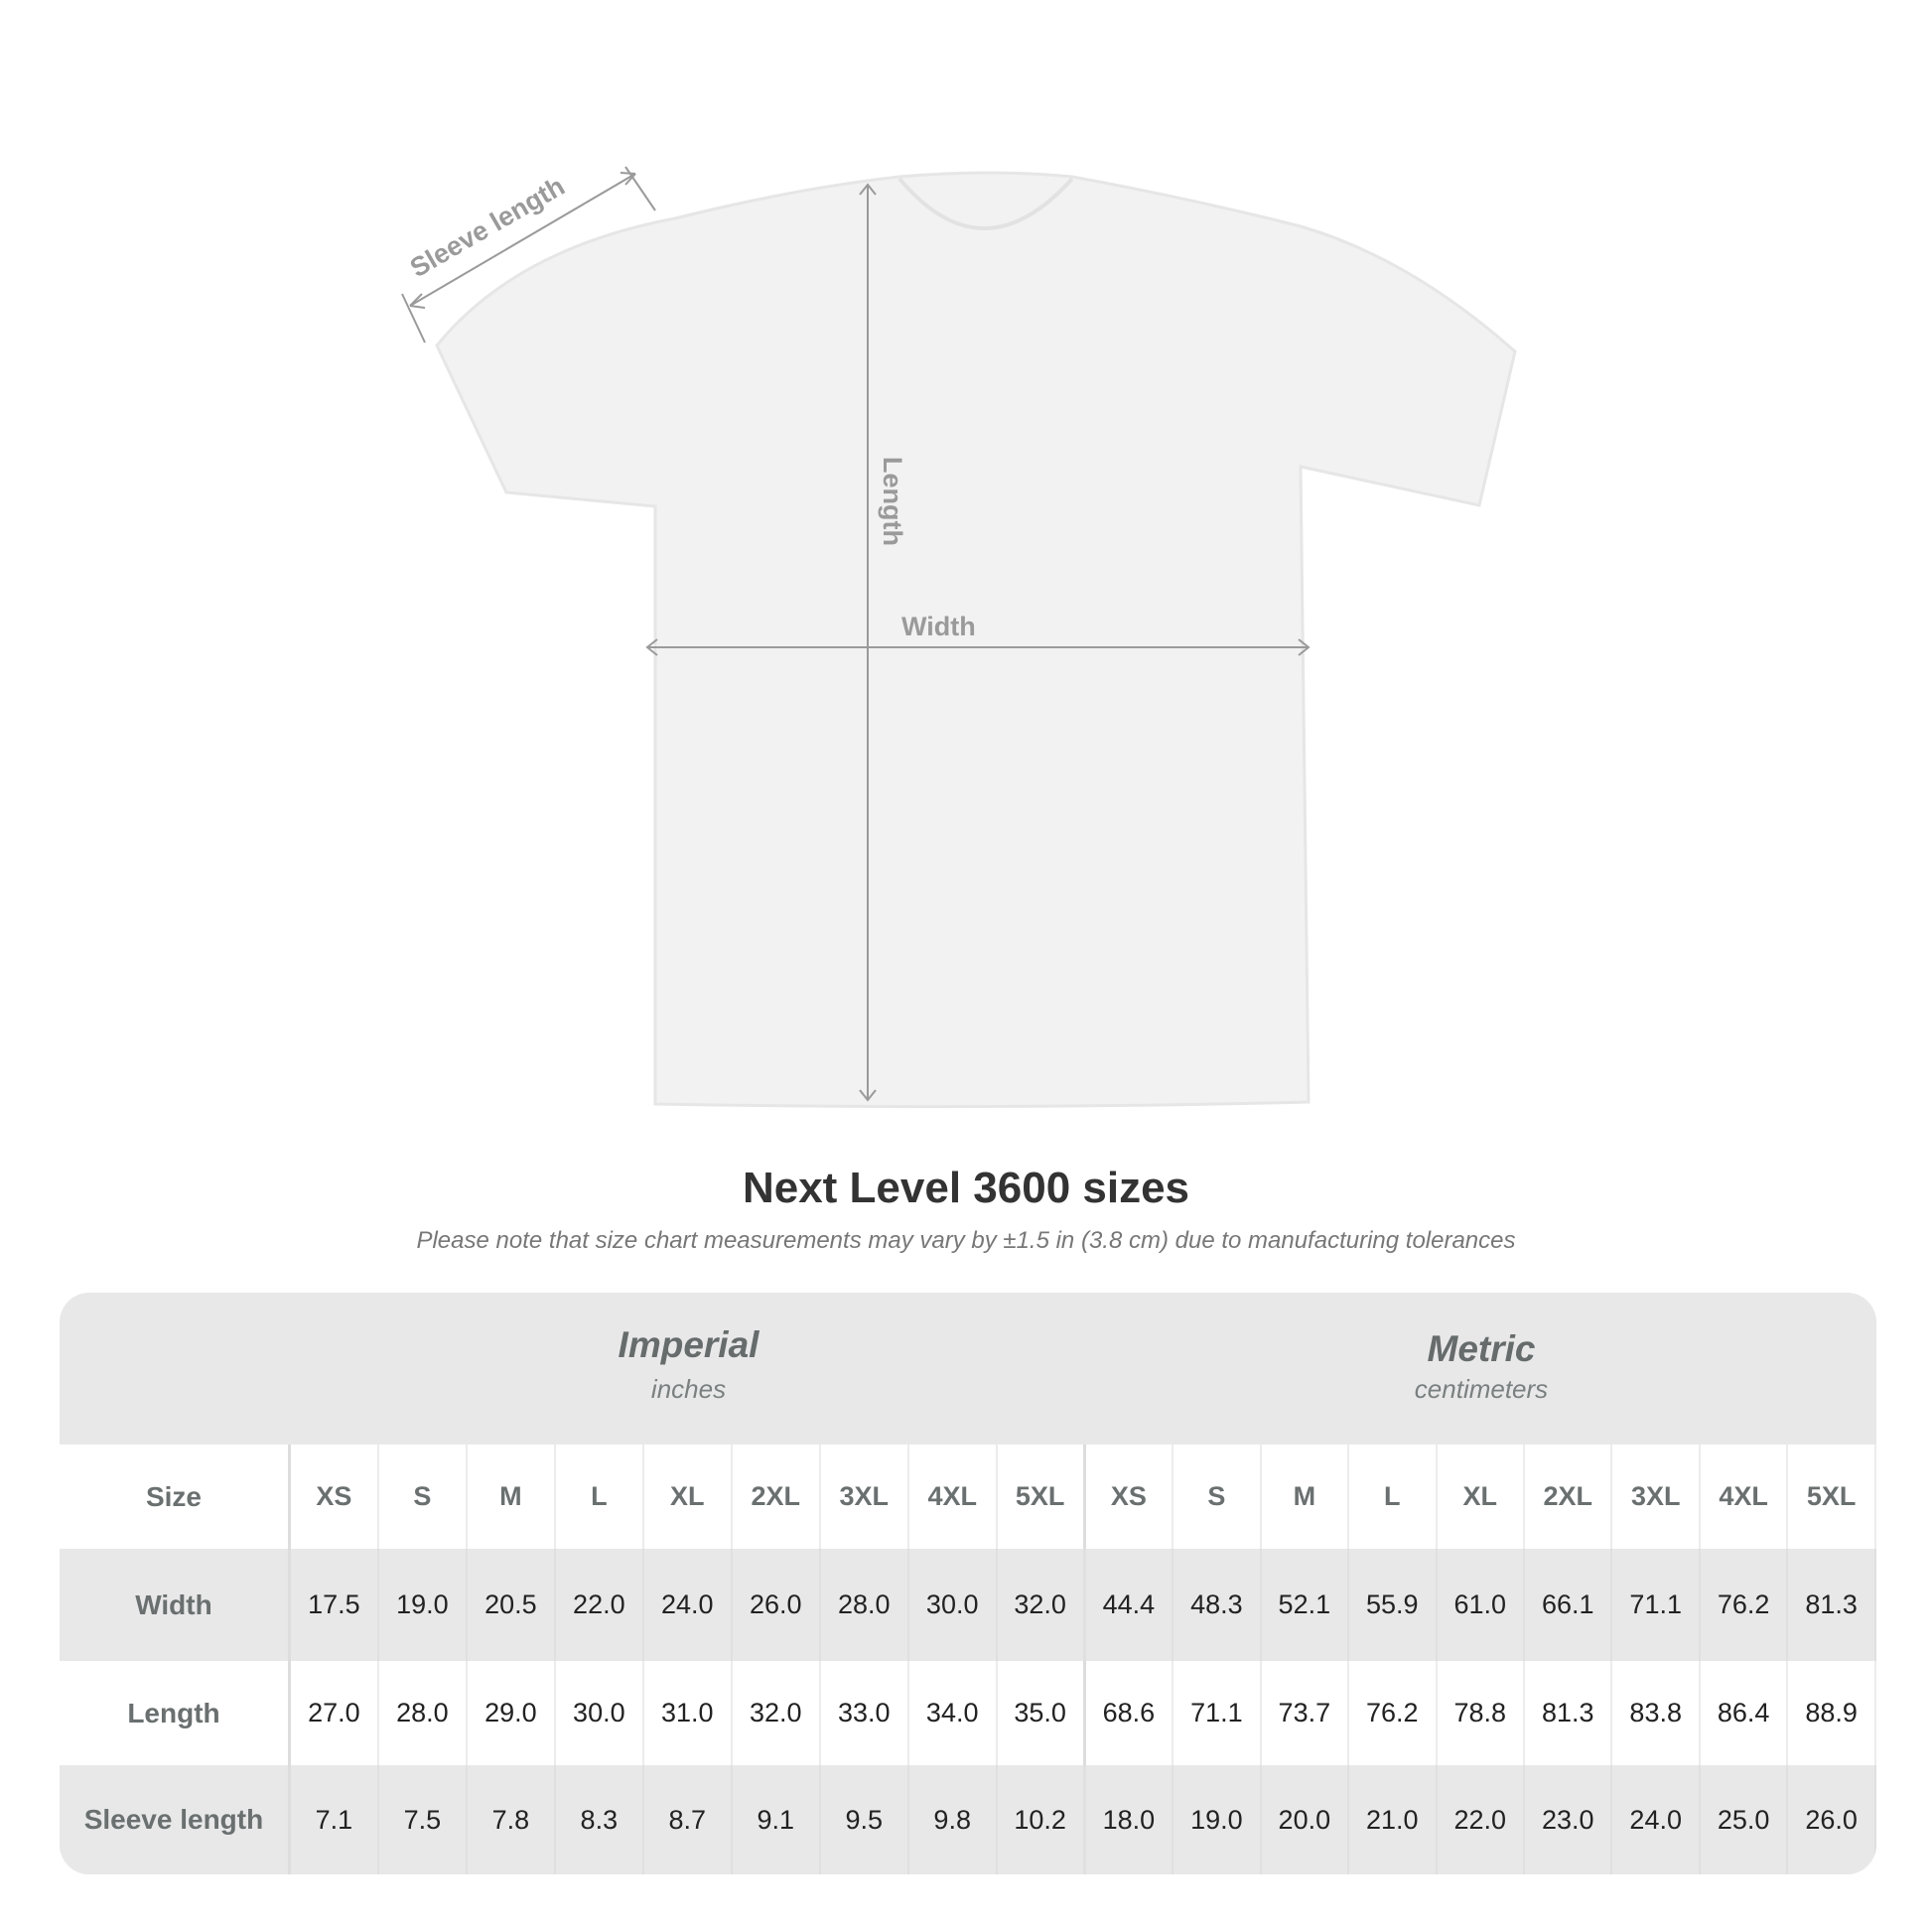 The image size is (1932, 1932). What do you see at coordinates (1217, 1820) in the screenshot?
I see `metric-value: 19.0` at bounding box center [1217, 1820].